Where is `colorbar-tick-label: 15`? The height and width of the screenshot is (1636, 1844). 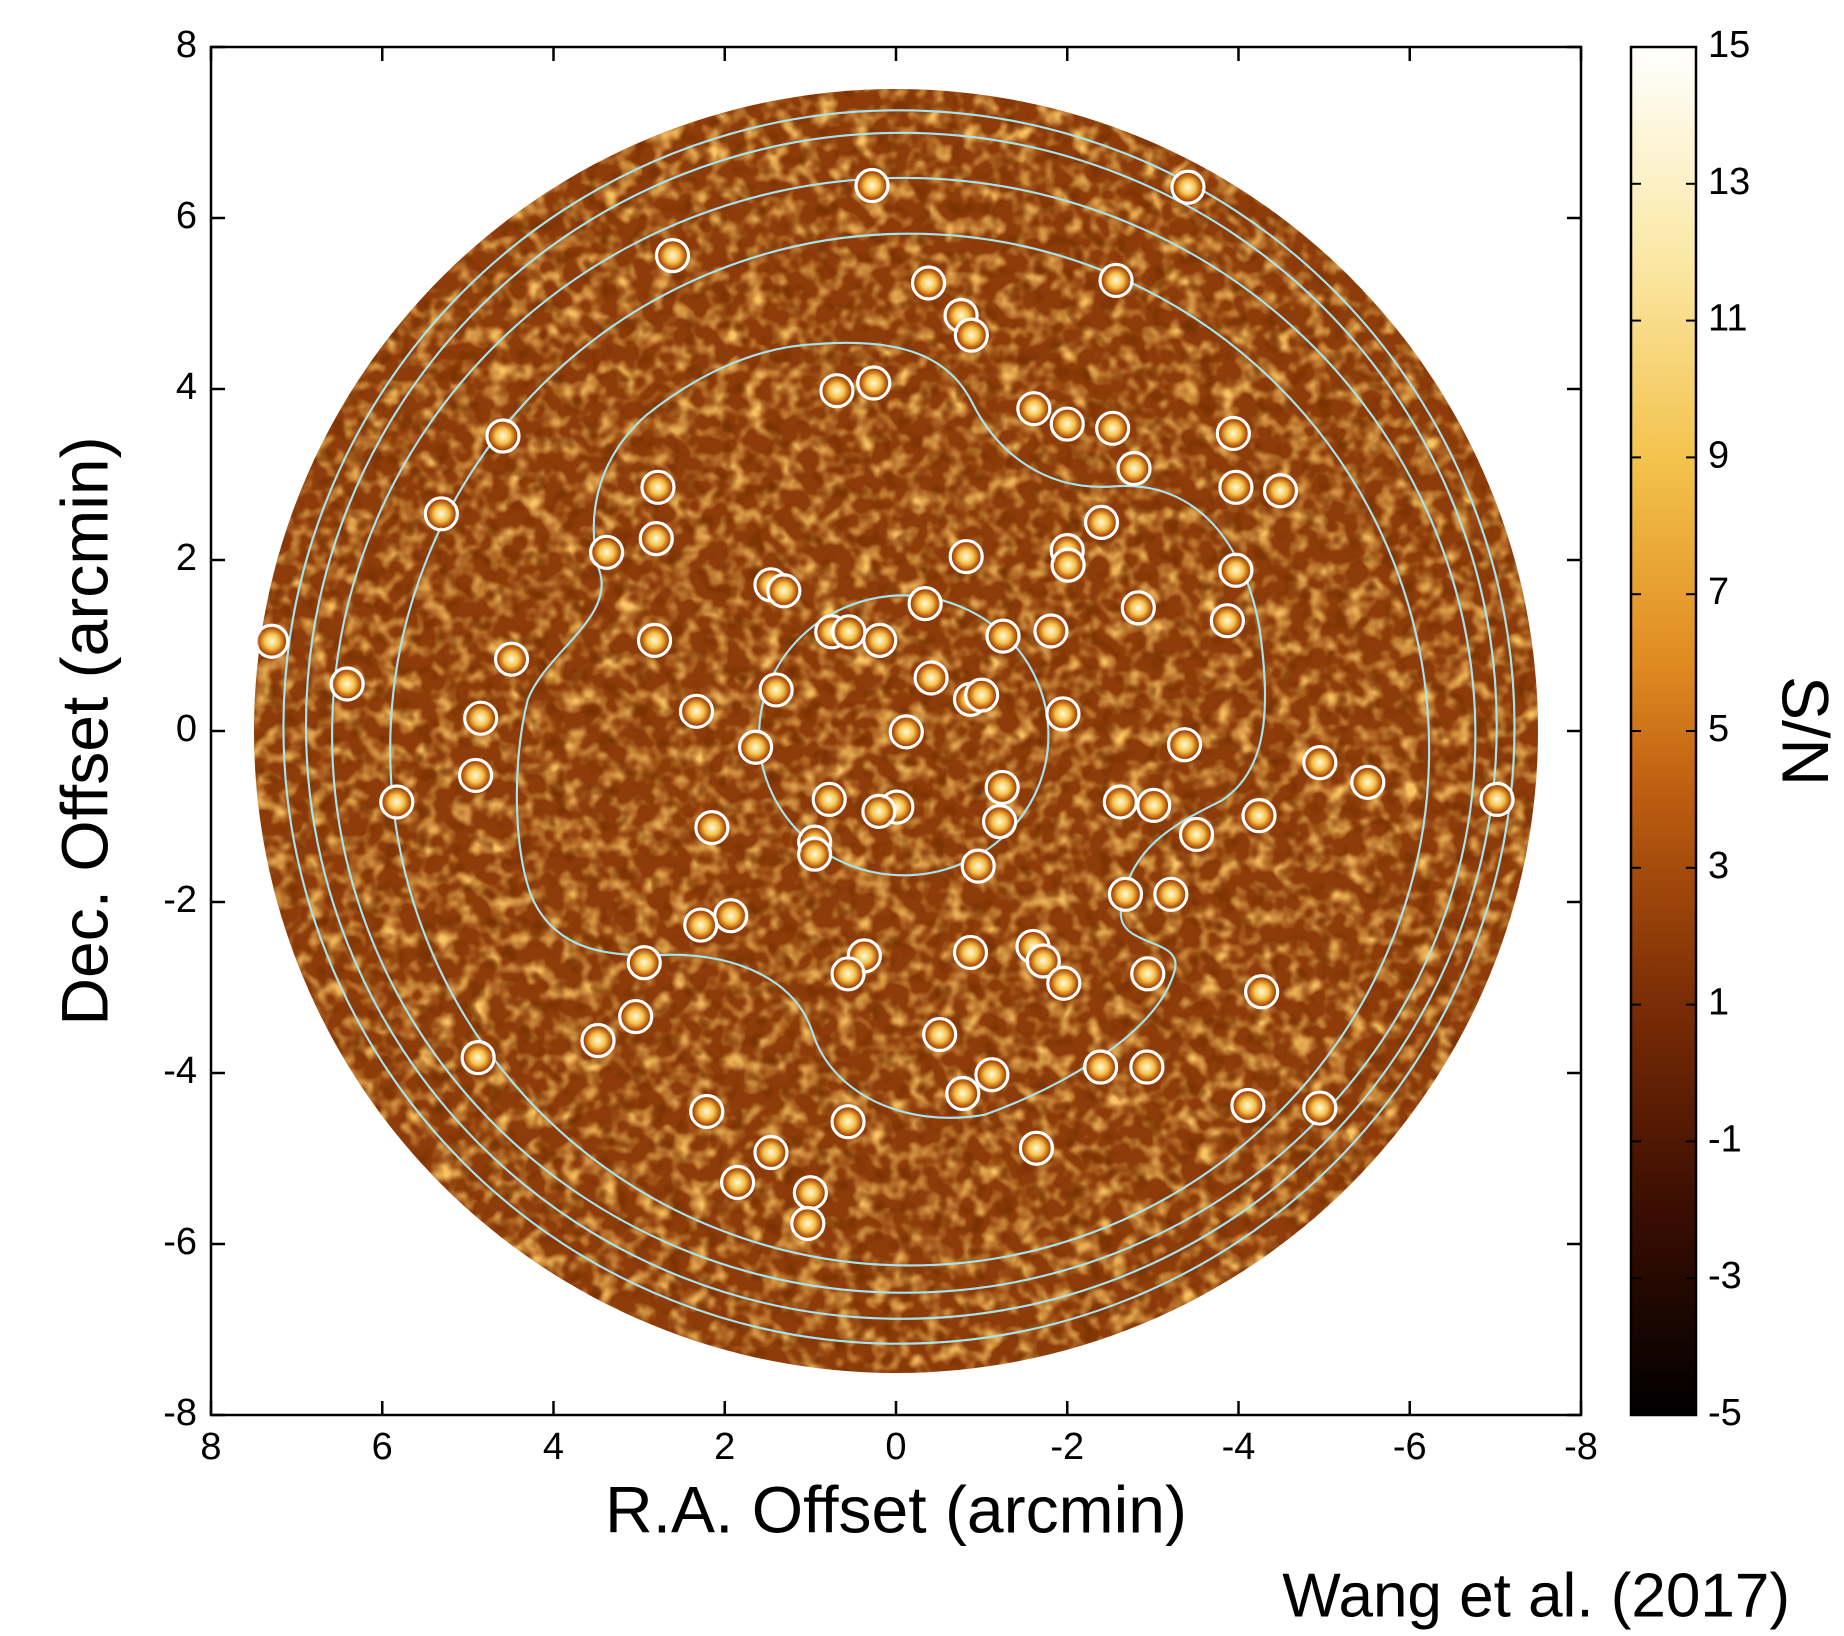 colorbar-tick-label: 15 is located at coordinates (1729, 45).